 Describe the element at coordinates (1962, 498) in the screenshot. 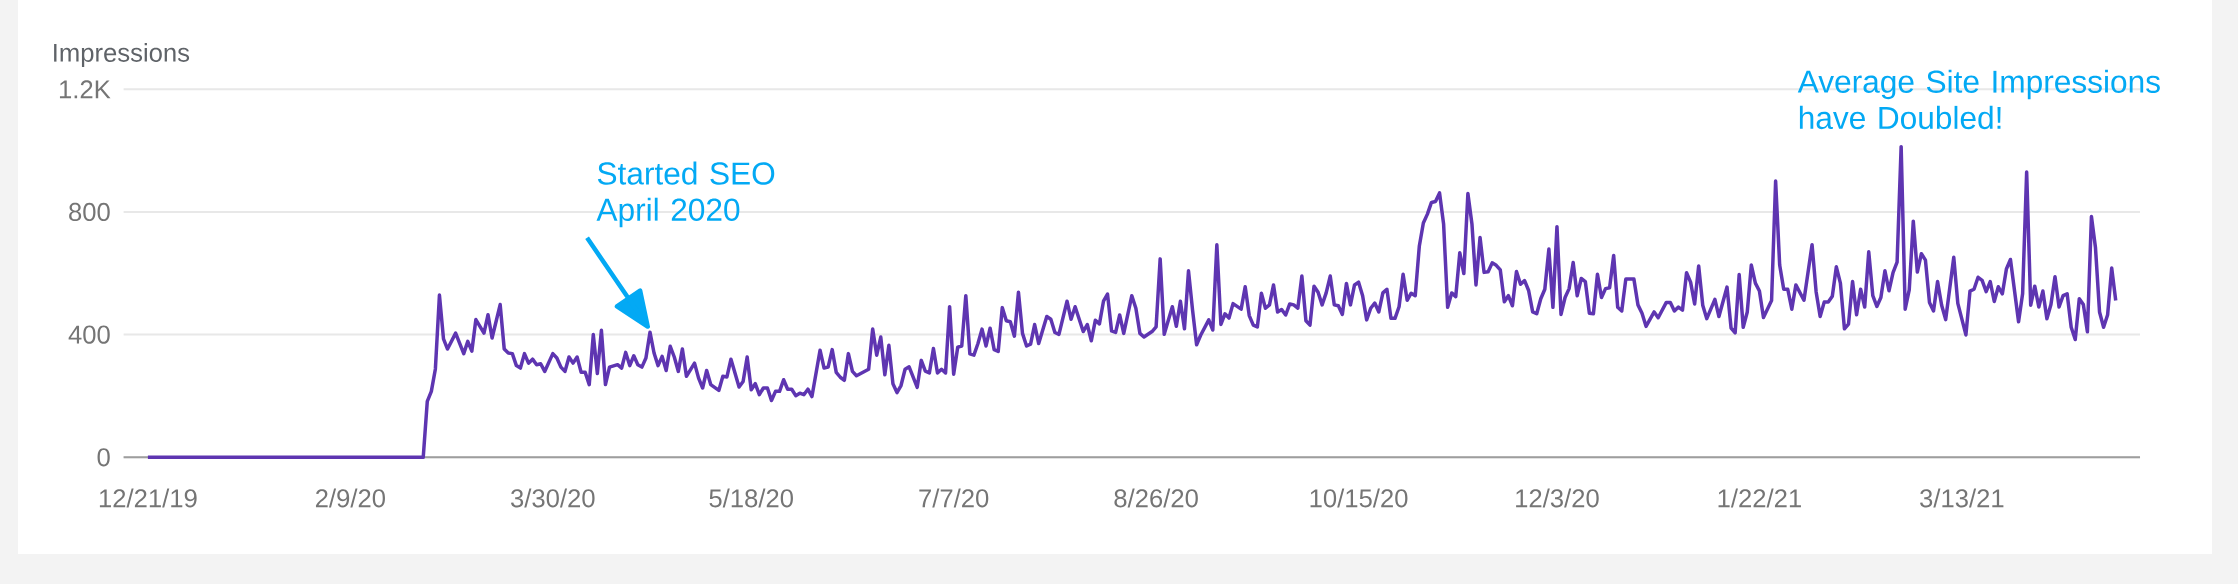

I see `x-tick-label: 3/13/21` at that location.